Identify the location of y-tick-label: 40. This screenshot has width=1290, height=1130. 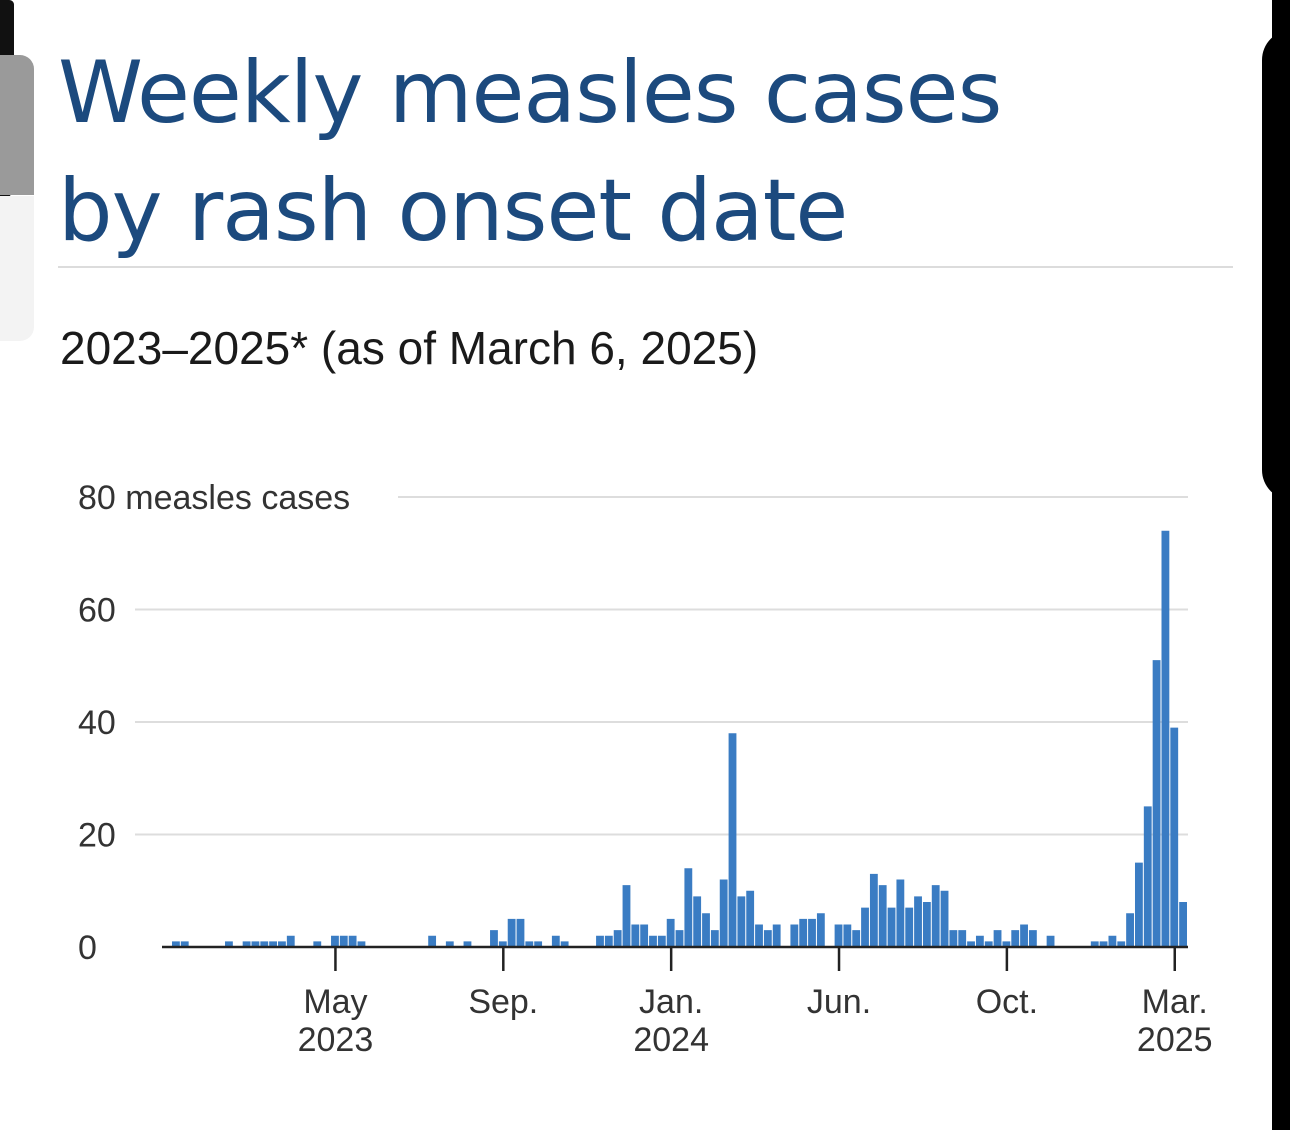
(97, 723).